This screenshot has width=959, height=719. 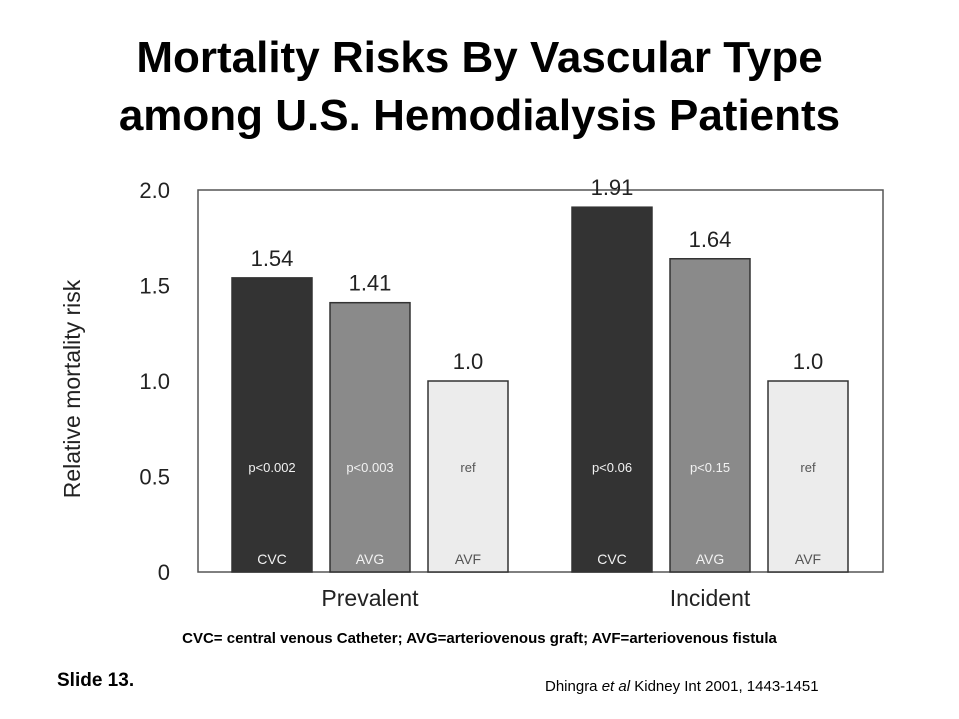 I want to click on citation-author: Dhingra, so click(x=571, y=686).